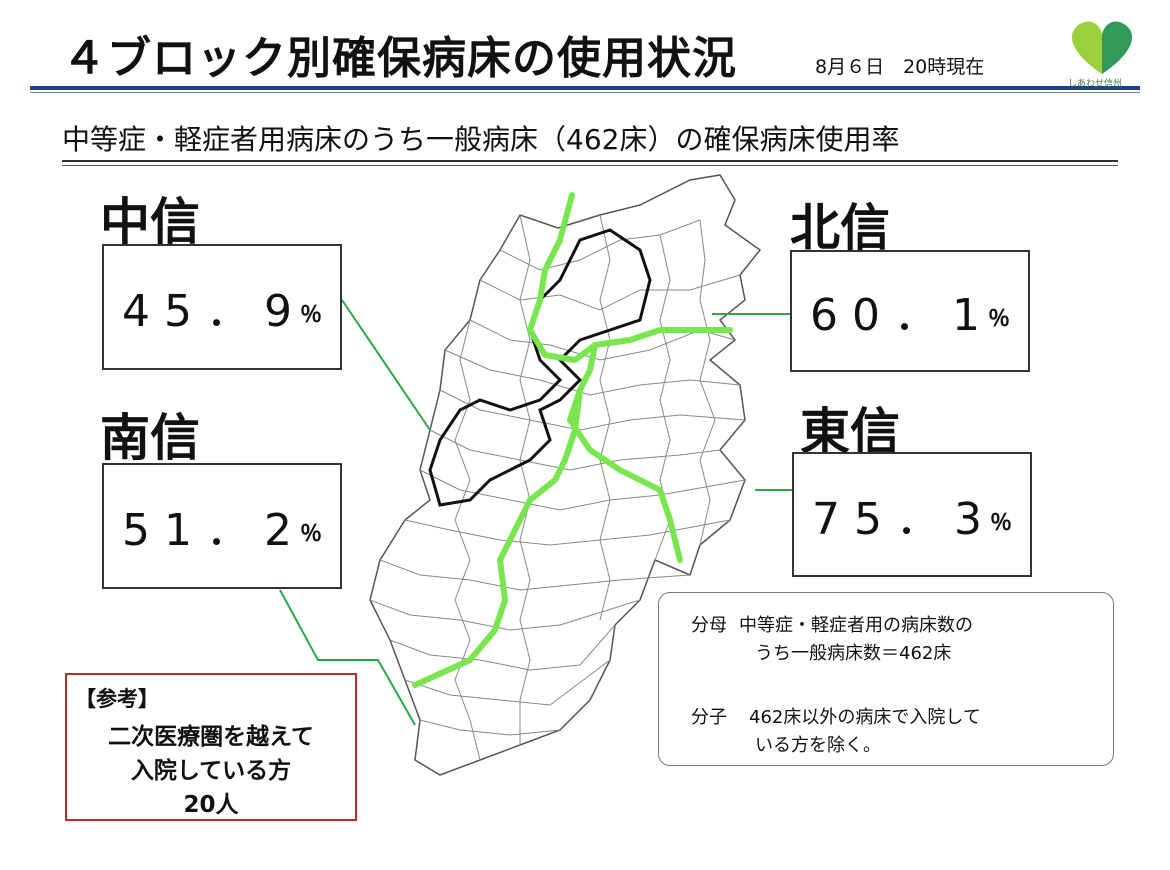 This screenshot has height=870, width=1170. Describe the element at coordinates (1095, 84) in the screenshot. I see `logo-caption: しあわせ信州` at that location.